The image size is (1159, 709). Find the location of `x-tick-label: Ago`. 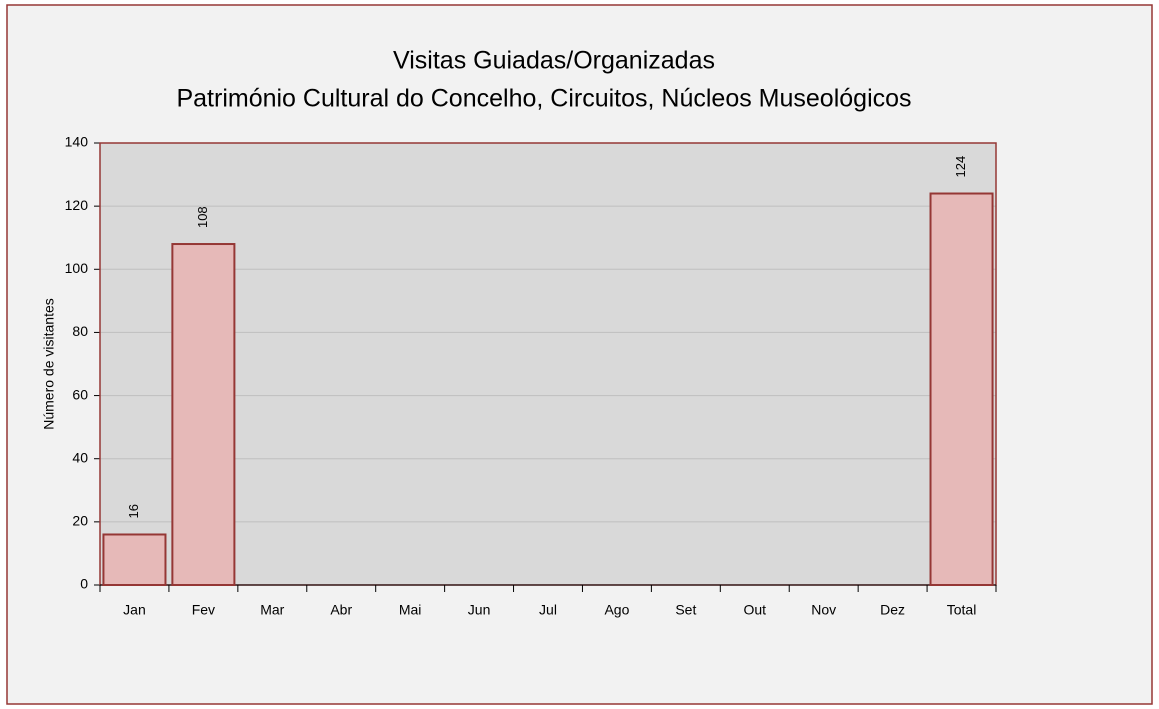

x-tick-label: Ago is located at coordinates (616, 610).